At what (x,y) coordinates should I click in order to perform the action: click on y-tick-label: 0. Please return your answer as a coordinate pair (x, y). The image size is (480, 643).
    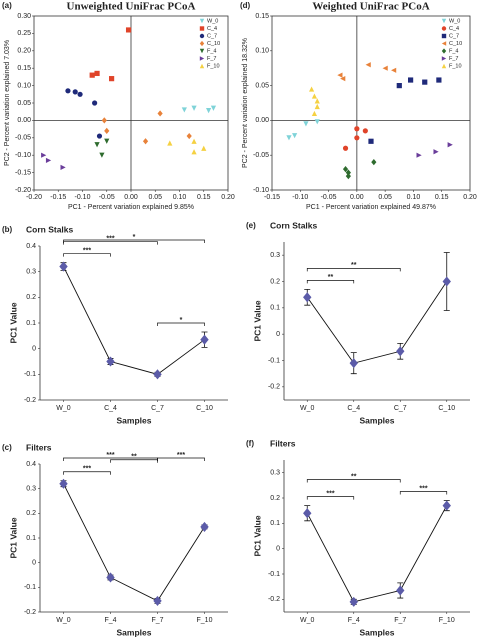
    Looking at the image, I should click on (34, 563).